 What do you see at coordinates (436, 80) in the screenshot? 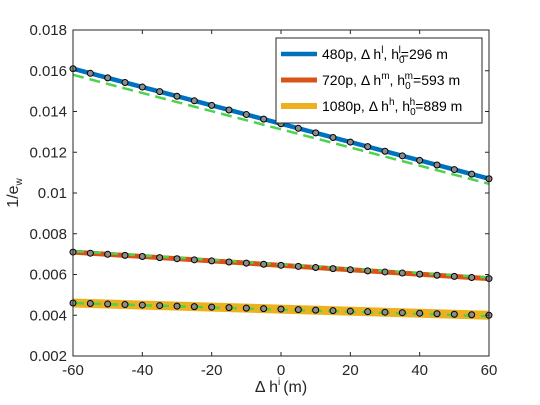
I see `legend-entry-1-c: =593 m` at bounding box center [436, 80].